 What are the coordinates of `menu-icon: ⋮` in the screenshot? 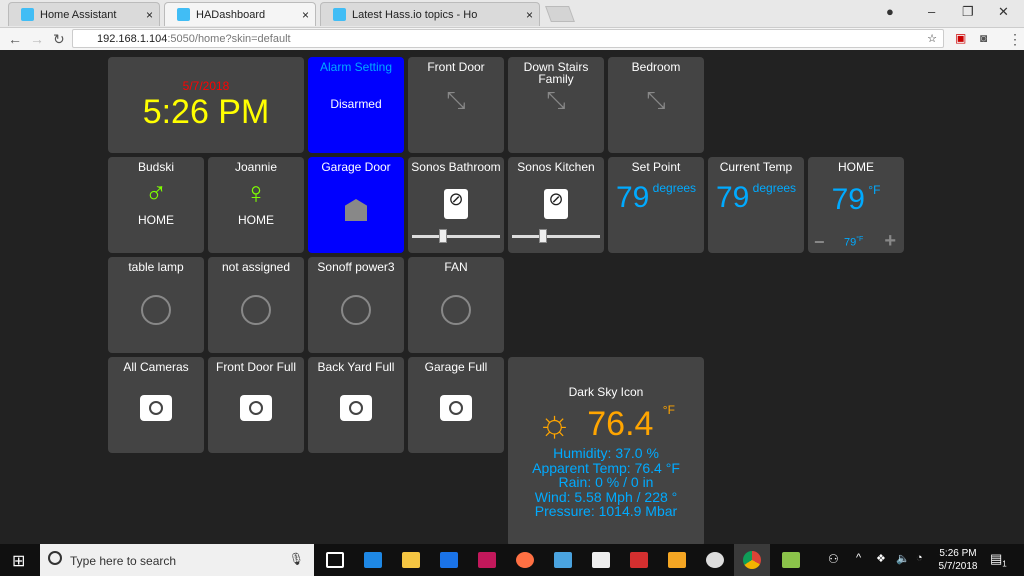 It's located at (1015, 39).